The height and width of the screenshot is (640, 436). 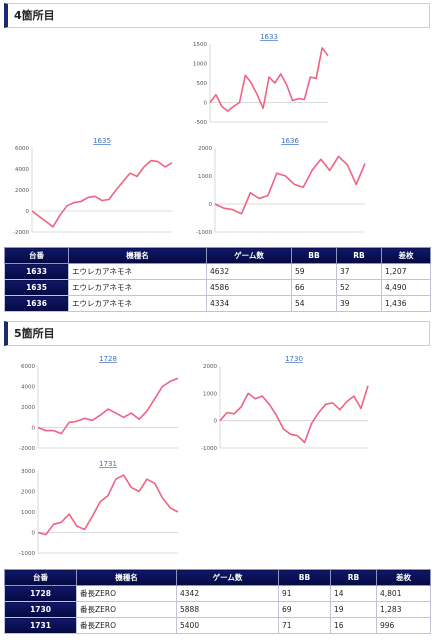 What do you see at coordinates (314, 287) in the screenshot?
I see `bb-cell: 66` at bounding box center [314, 287].